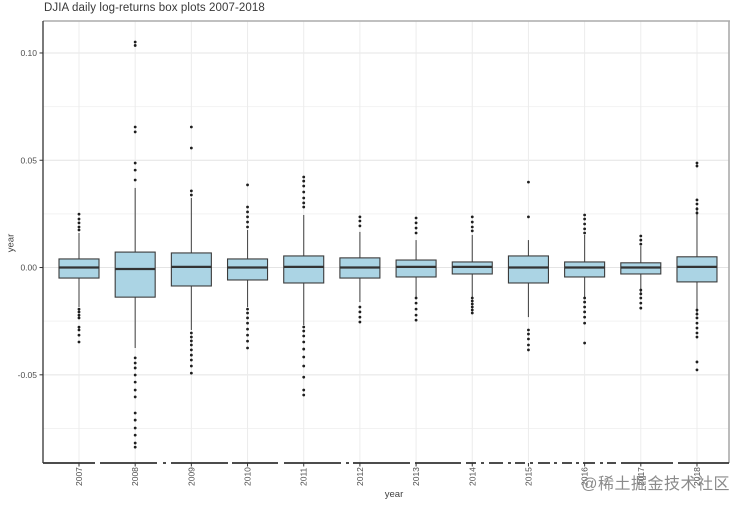 The image size is (733, 509). I want to click on x-axis-title: year, so click(394, 494).